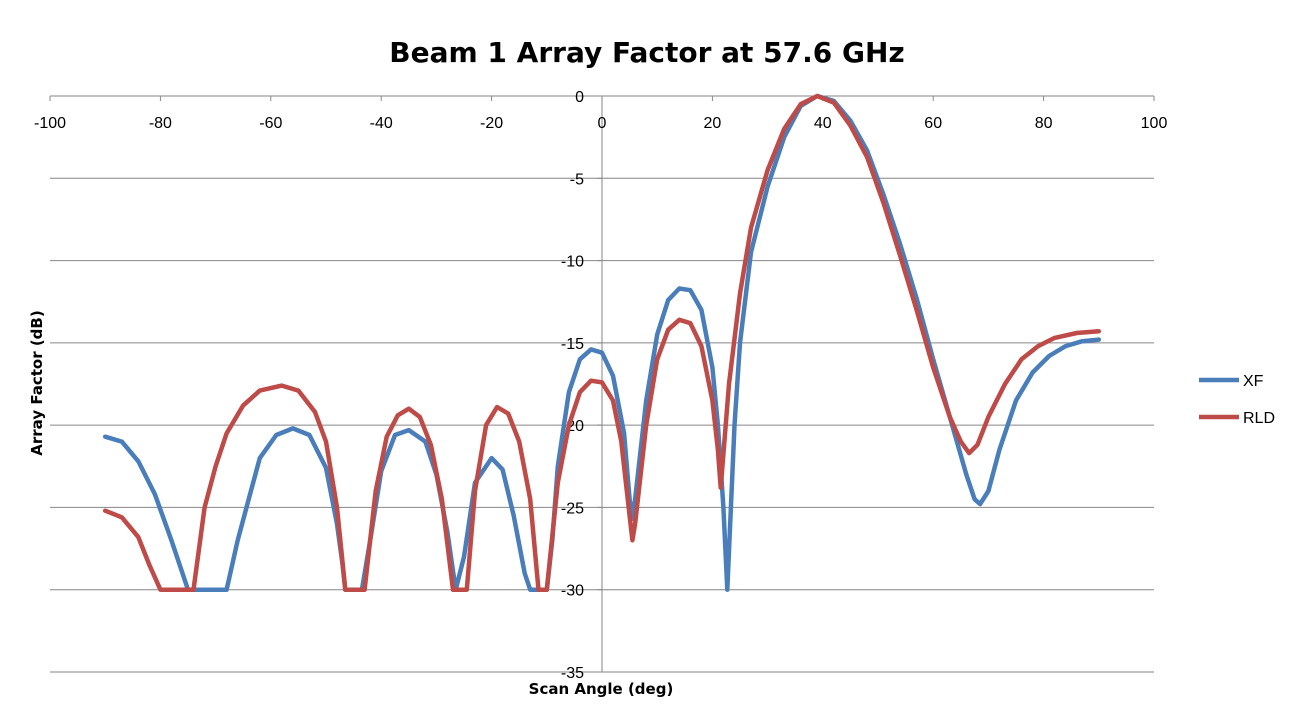 Image resolution: width=1292 pixels, height=724 pixels. I want to click on x-tick-label: -40, so click(381, 123).